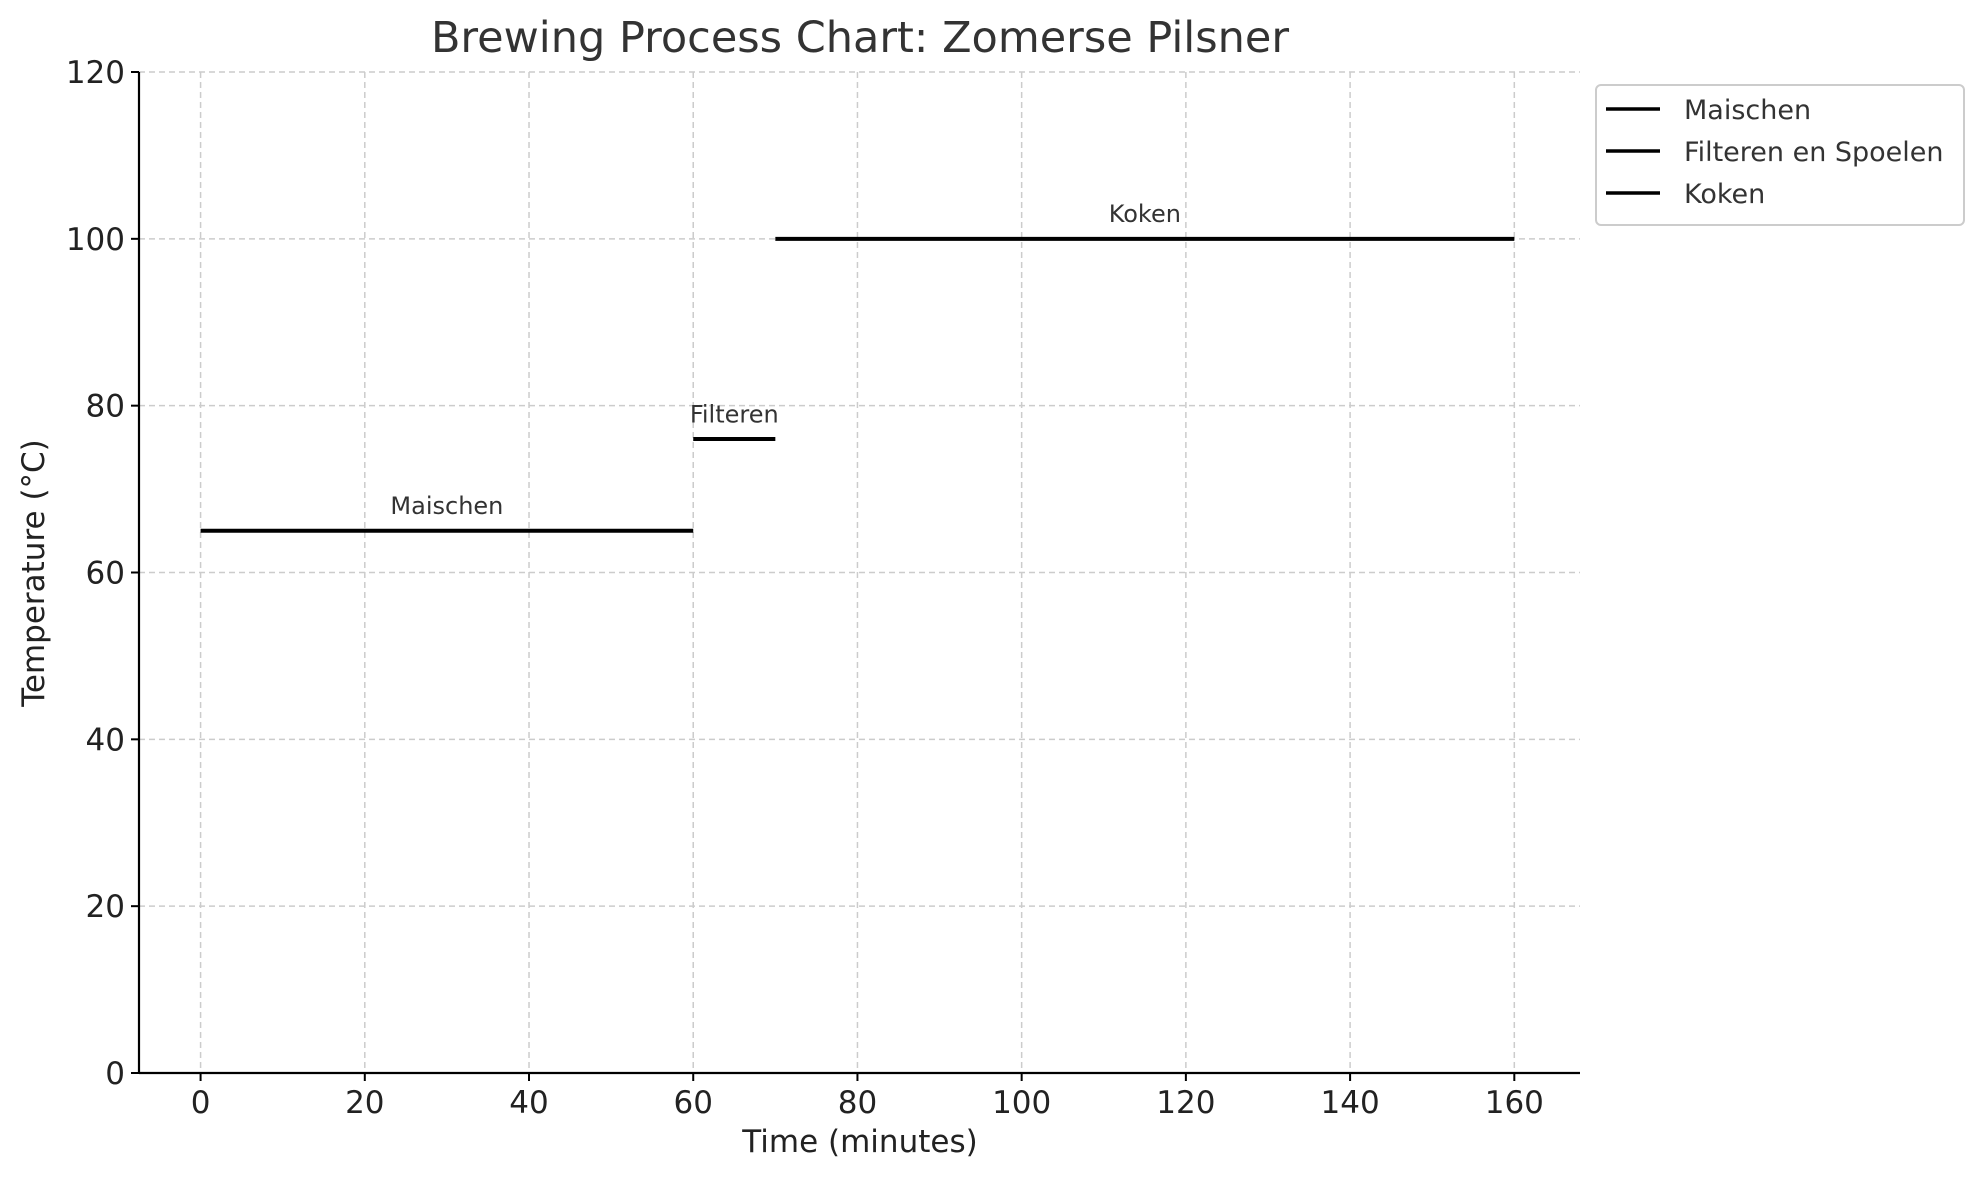 Image resolution: width=1980 pixels, height=1180 pixels. I want to click on x-tick-label-2: 40, so click(528, 1103).